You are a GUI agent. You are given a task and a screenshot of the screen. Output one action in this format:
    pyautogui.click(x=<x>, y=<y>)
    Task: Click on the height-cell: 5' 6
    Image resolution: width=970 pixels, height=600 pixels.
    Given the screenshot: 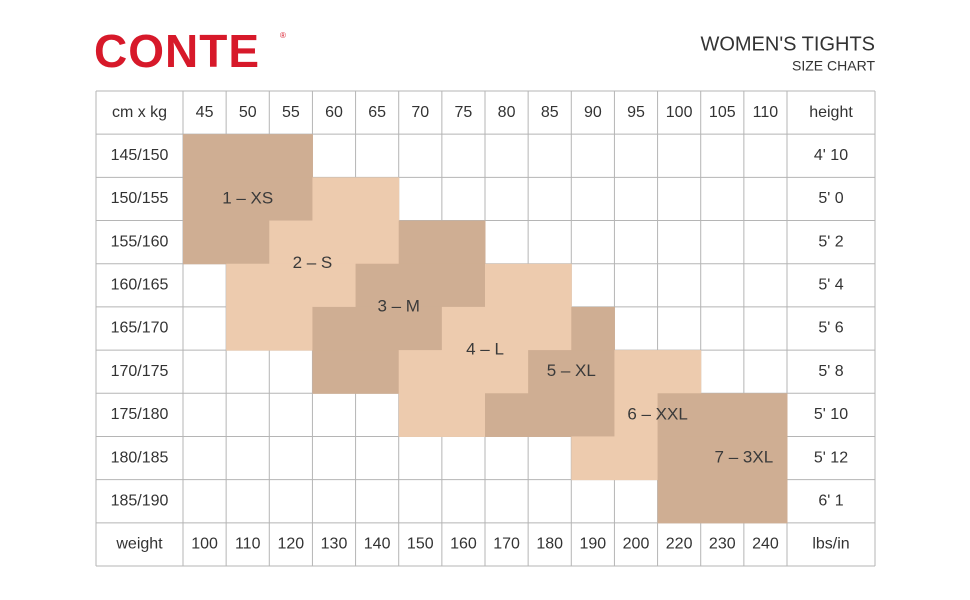 What is the action you would take?
    pyautogui.click(x=830, y=328)
    